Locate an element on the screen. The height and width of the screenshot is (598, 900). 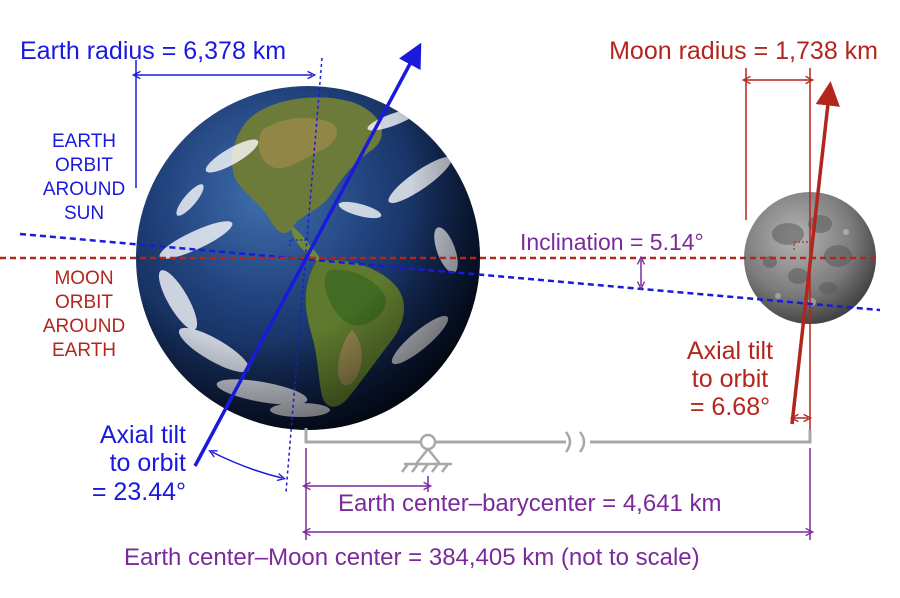
earth-orbit-label-line: AROUND is located at coordinates (84, 189).